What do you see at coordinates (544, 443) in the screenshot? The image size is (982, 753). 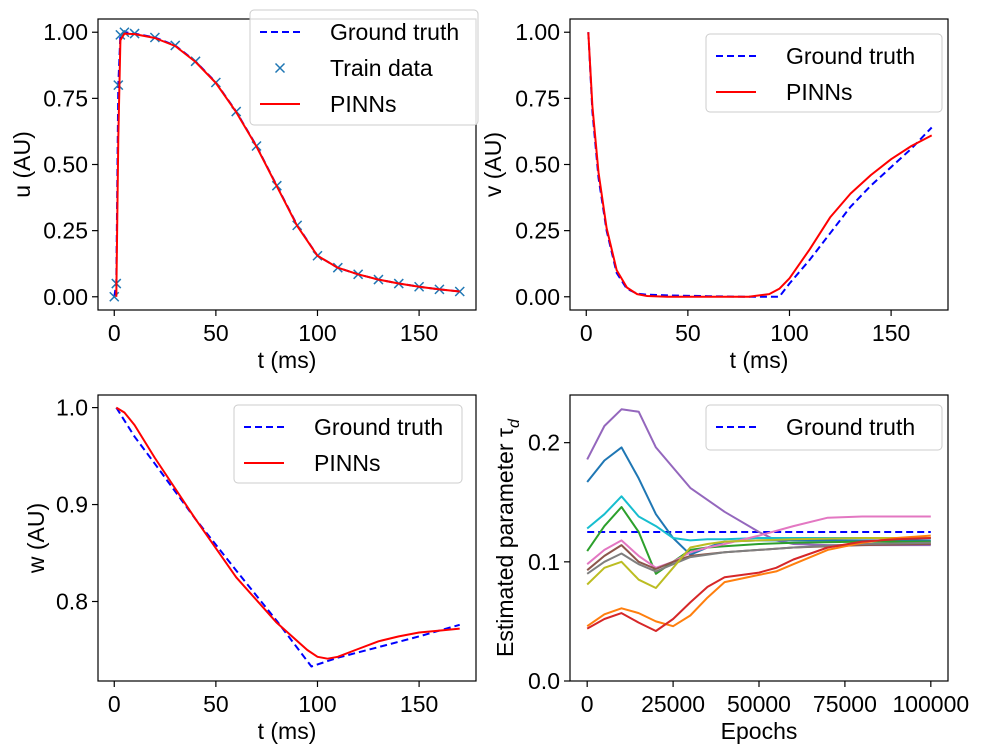 I see `y-tick-label: 0.2` at bounding box center [544, 443].